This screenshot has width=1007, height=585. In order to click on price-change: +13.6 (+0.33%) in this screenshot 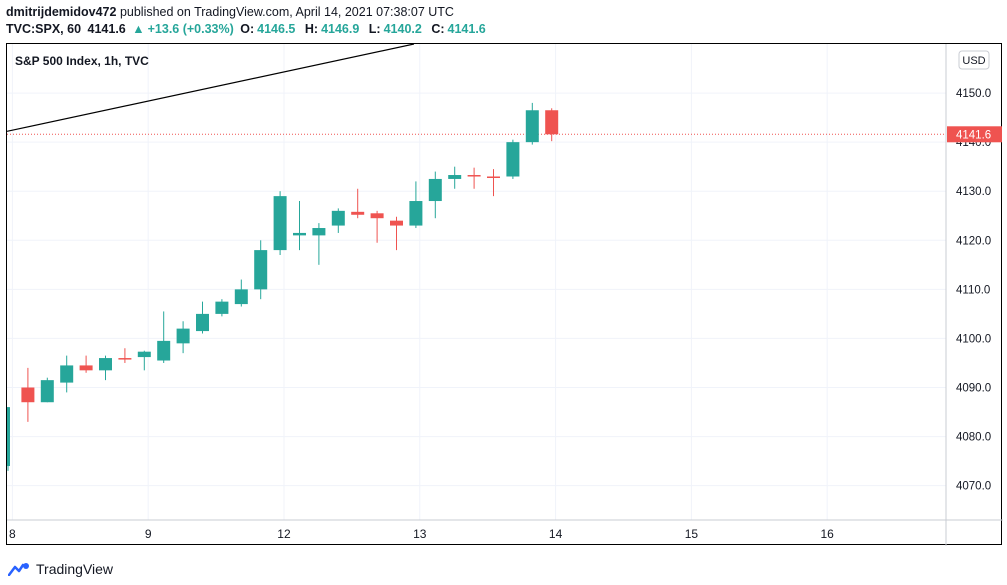, I will do `click(191, 29)`.